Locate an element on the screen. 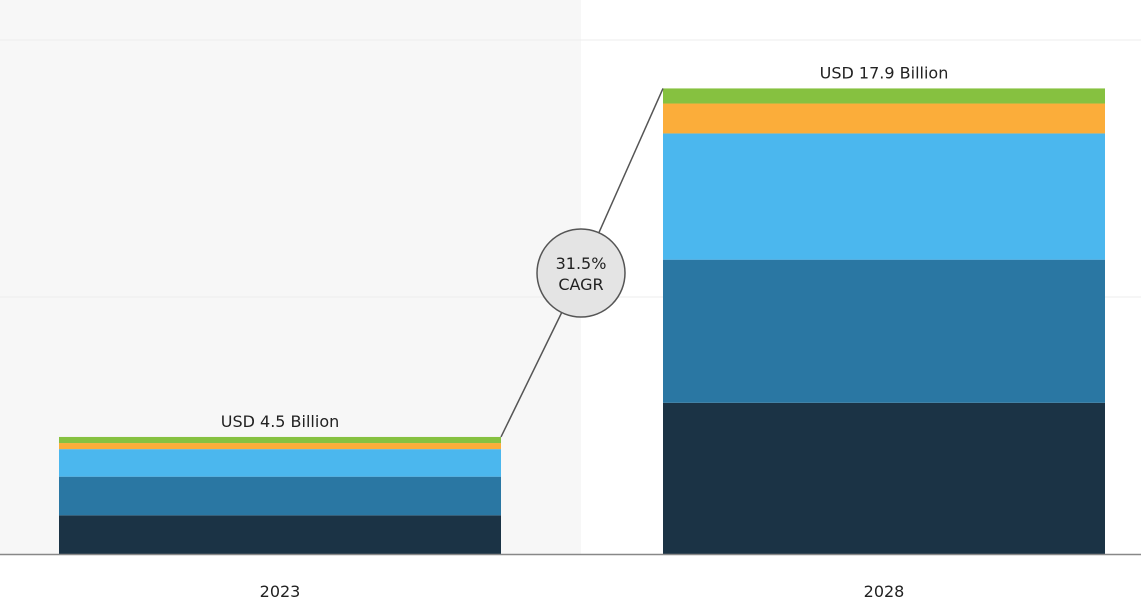 The height and width of the screenshot is (609, 1141). data-label-2028: USD 17.9 Billion is located at coordinates (884, 72).